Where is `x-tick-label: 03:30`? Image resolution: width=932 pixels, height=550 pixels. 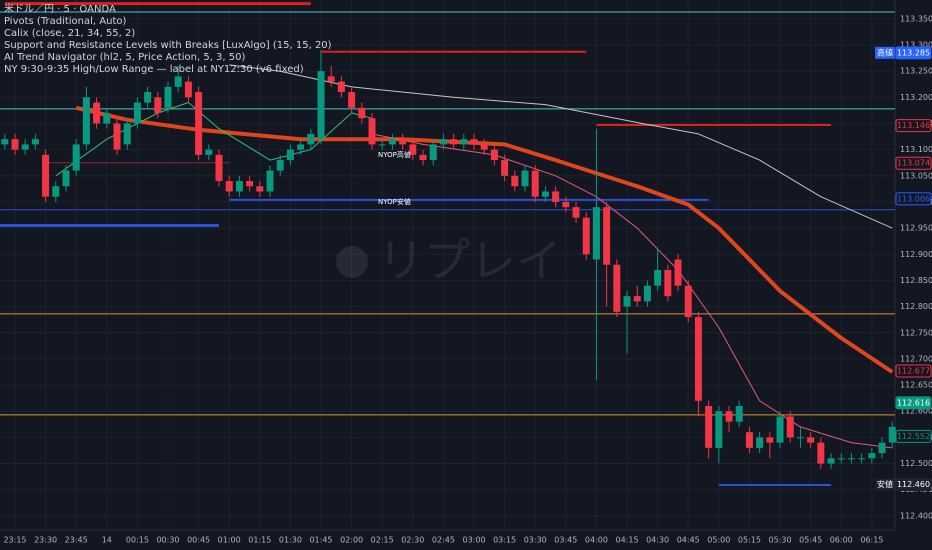 x-tick-label: 03:30 is located at coordinates (535, 540).